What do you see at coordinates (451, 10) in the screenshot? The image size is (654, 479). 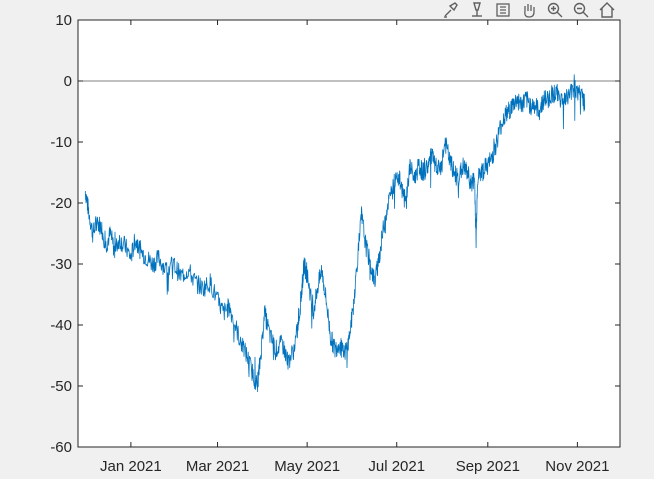 I see `brush-icon` at bounding box center [451, 10].